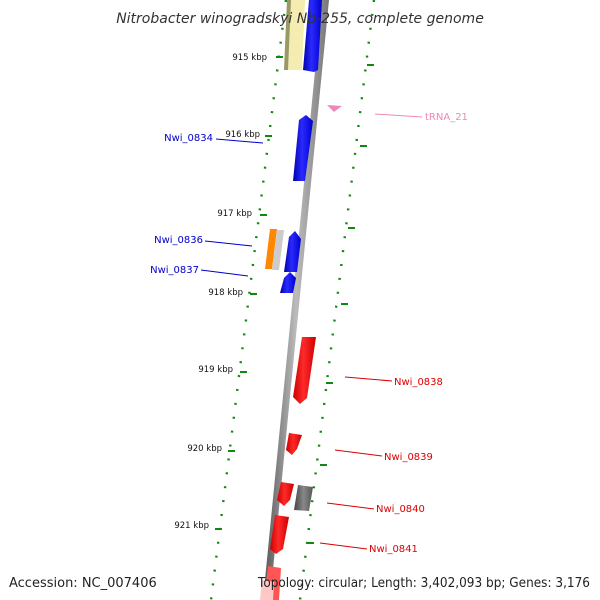 The width and height of the screenshot is (600, 600). Describe the element at coordinates (249, 58) in the screenshot. I see `tick-label: 915 kbp` at that location.